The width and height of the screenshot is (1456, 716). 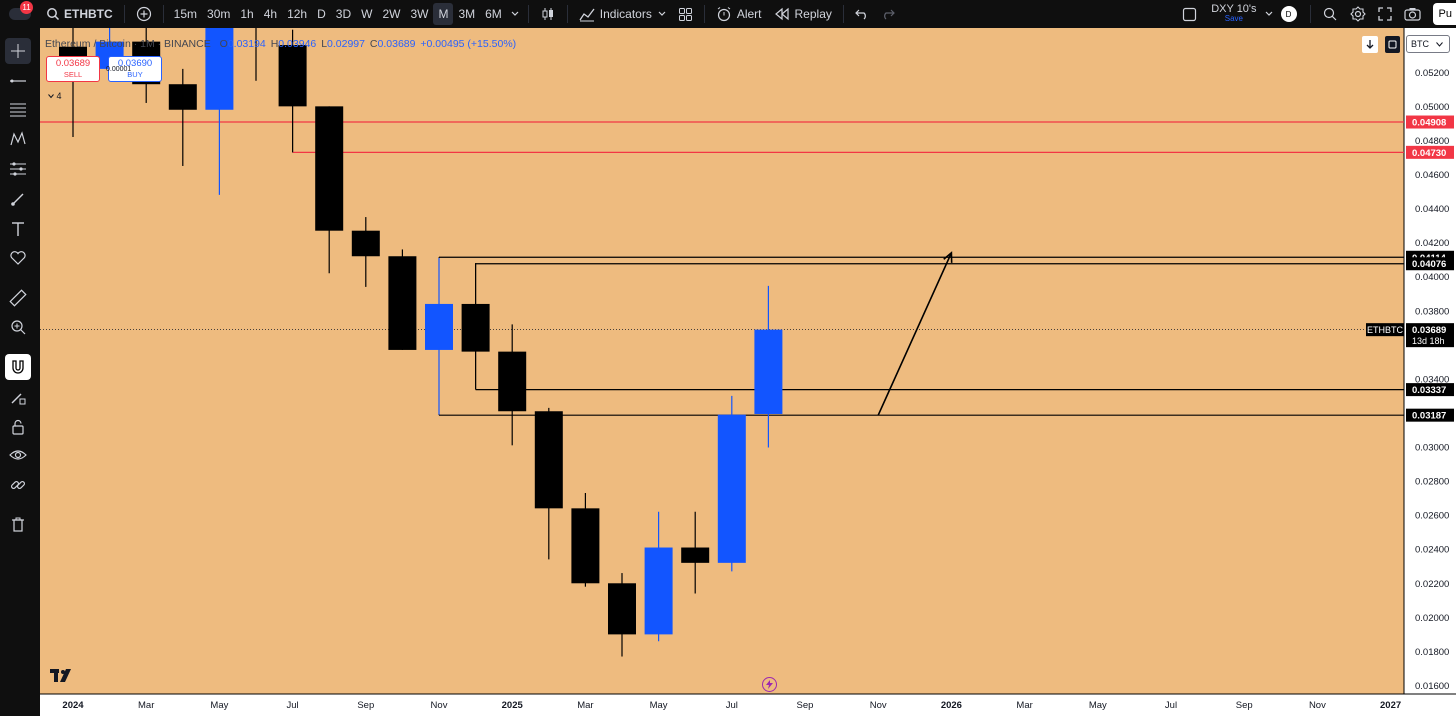 I want to click on interval-30m: 30m, so click(x=219, y=14).